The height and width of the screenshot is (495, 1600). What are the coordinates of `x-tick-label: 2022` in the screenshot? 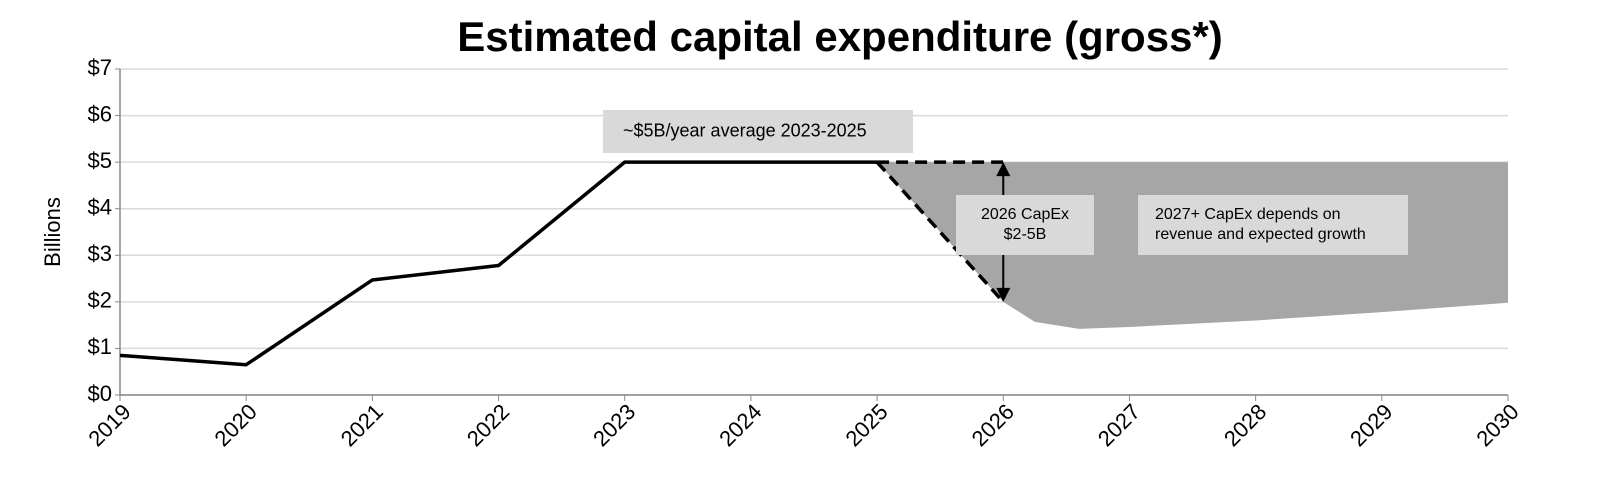 It's located at (488, 425).